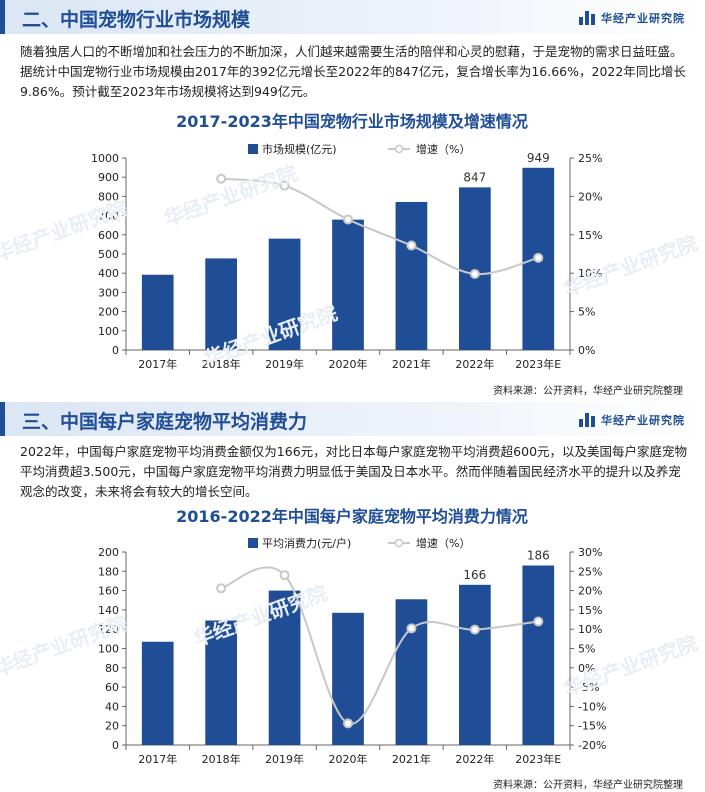  I want to click on y-right-tick-label: -5%, so click(588, 687).